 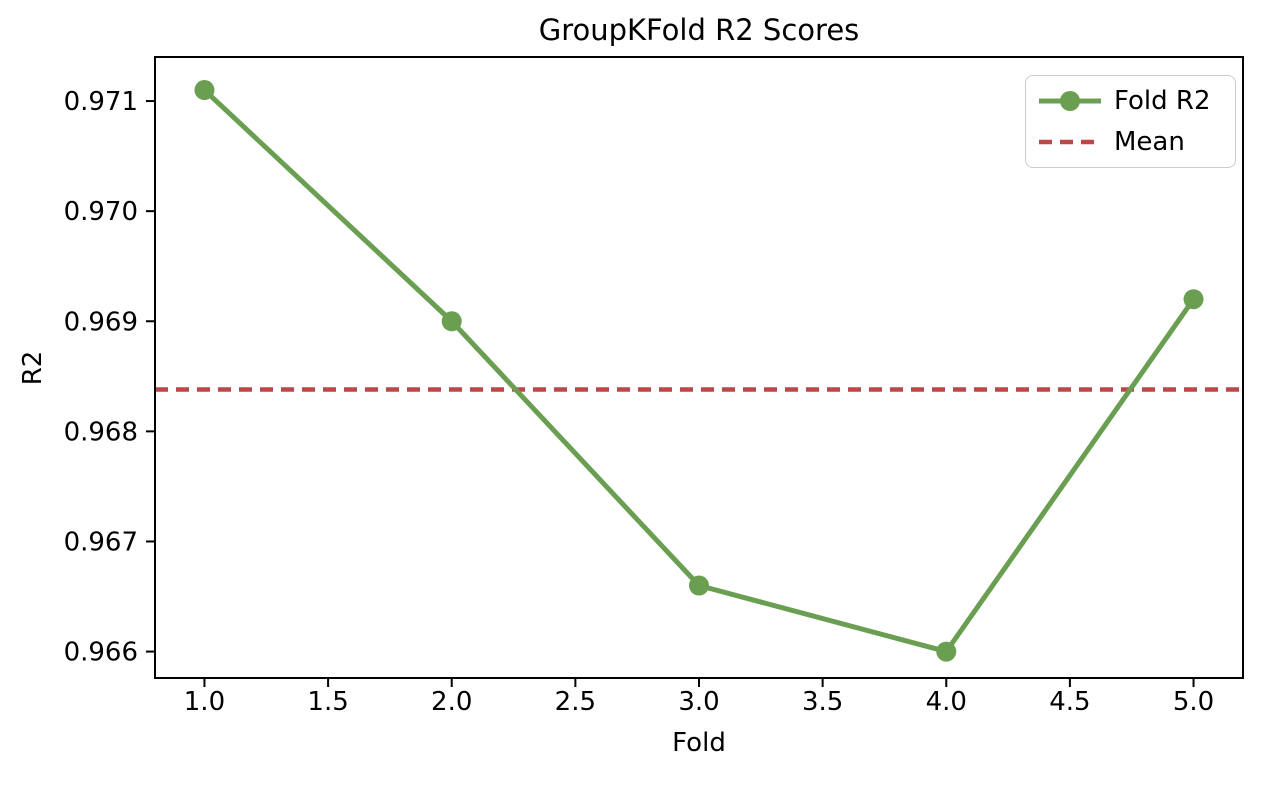 I want to click on x-axis-label: Fold, so click(x=699, y=743).